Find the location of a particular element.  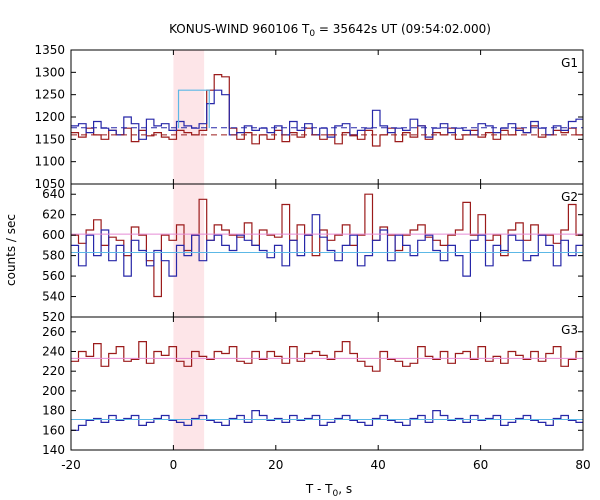

y-tick-label: 180 is located at coordinates (53, 411).